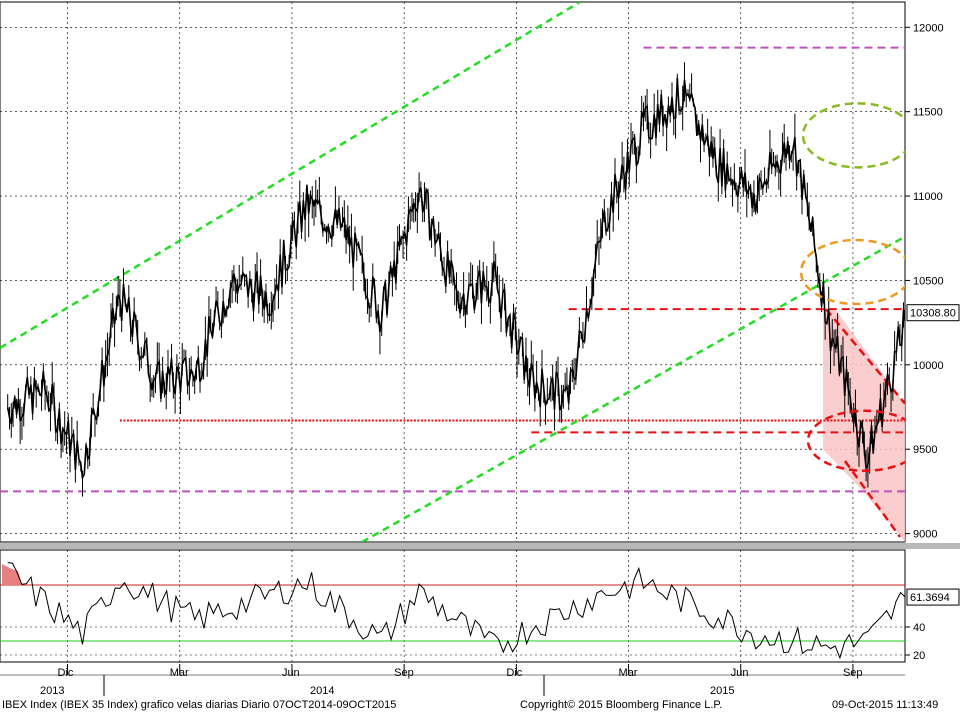  Describe the element at coordinates (52, 691) in the screenshot. I see `x-year-label: 2013` at that location.